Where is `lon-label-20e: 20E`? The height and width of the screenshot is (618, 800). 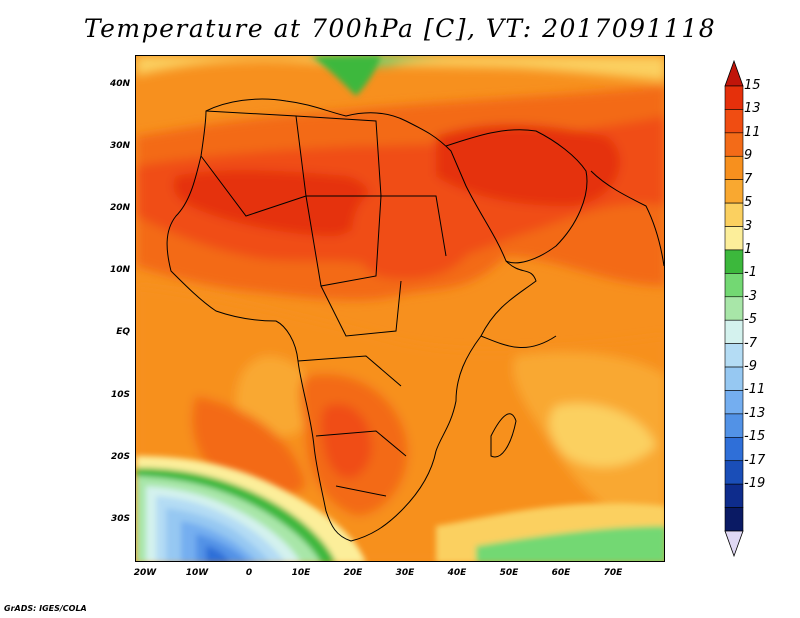
lon-label-20e: 20E is located at coordinates (353, 573).